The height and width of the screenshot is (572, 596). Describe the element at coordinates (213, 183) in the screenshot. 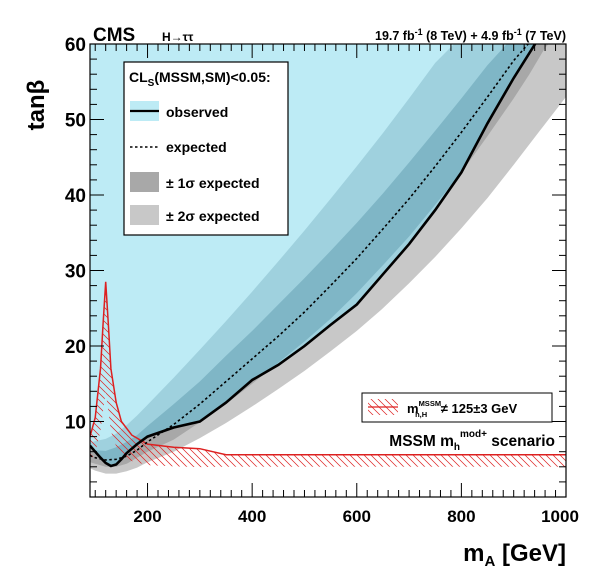

I see `legend-label-1sigma: ± 1σ expected` at that location.